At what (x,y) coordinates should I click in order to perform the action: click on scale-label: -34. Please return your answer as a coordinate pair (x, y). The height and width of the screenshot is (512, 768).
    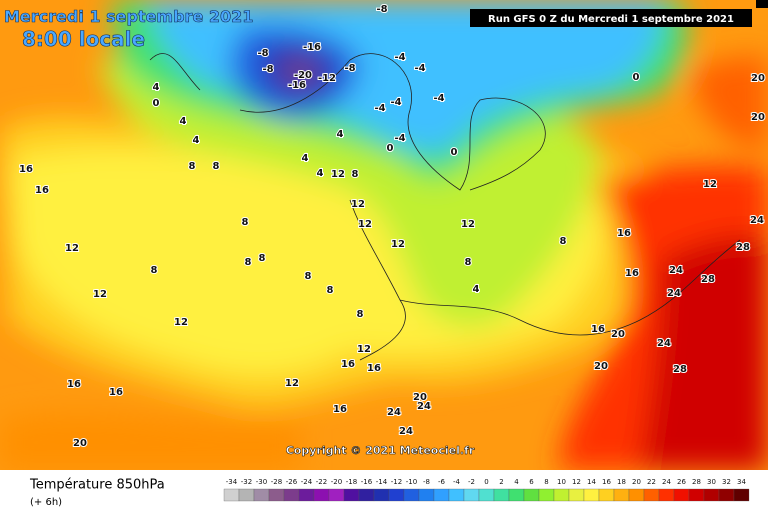
    Looking at the image, I should click on (232, 482).